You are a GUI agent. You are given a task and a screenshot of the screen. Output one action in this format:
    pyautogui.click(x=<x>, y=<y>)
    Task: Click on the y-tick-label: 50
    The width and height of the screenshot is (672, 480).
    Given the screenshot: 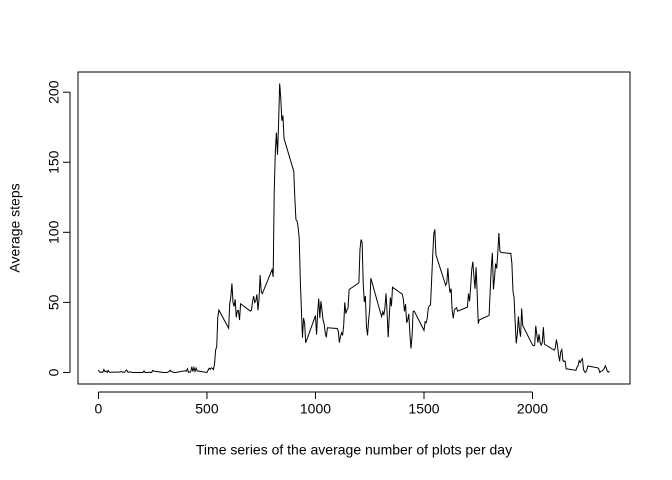 What is the action you would take?
    pyautogui.click(x=54, y=302)
    